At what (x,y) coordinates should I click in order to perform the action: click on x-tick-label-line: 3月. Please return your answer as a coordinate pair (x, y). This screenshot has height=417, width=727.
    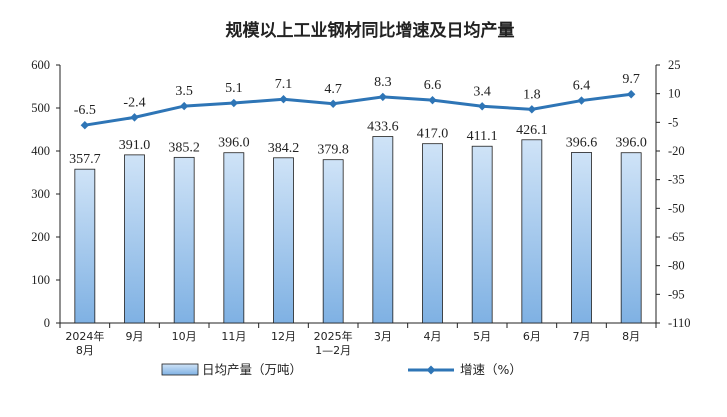
    Looking at the image, I should click on (383, 336).